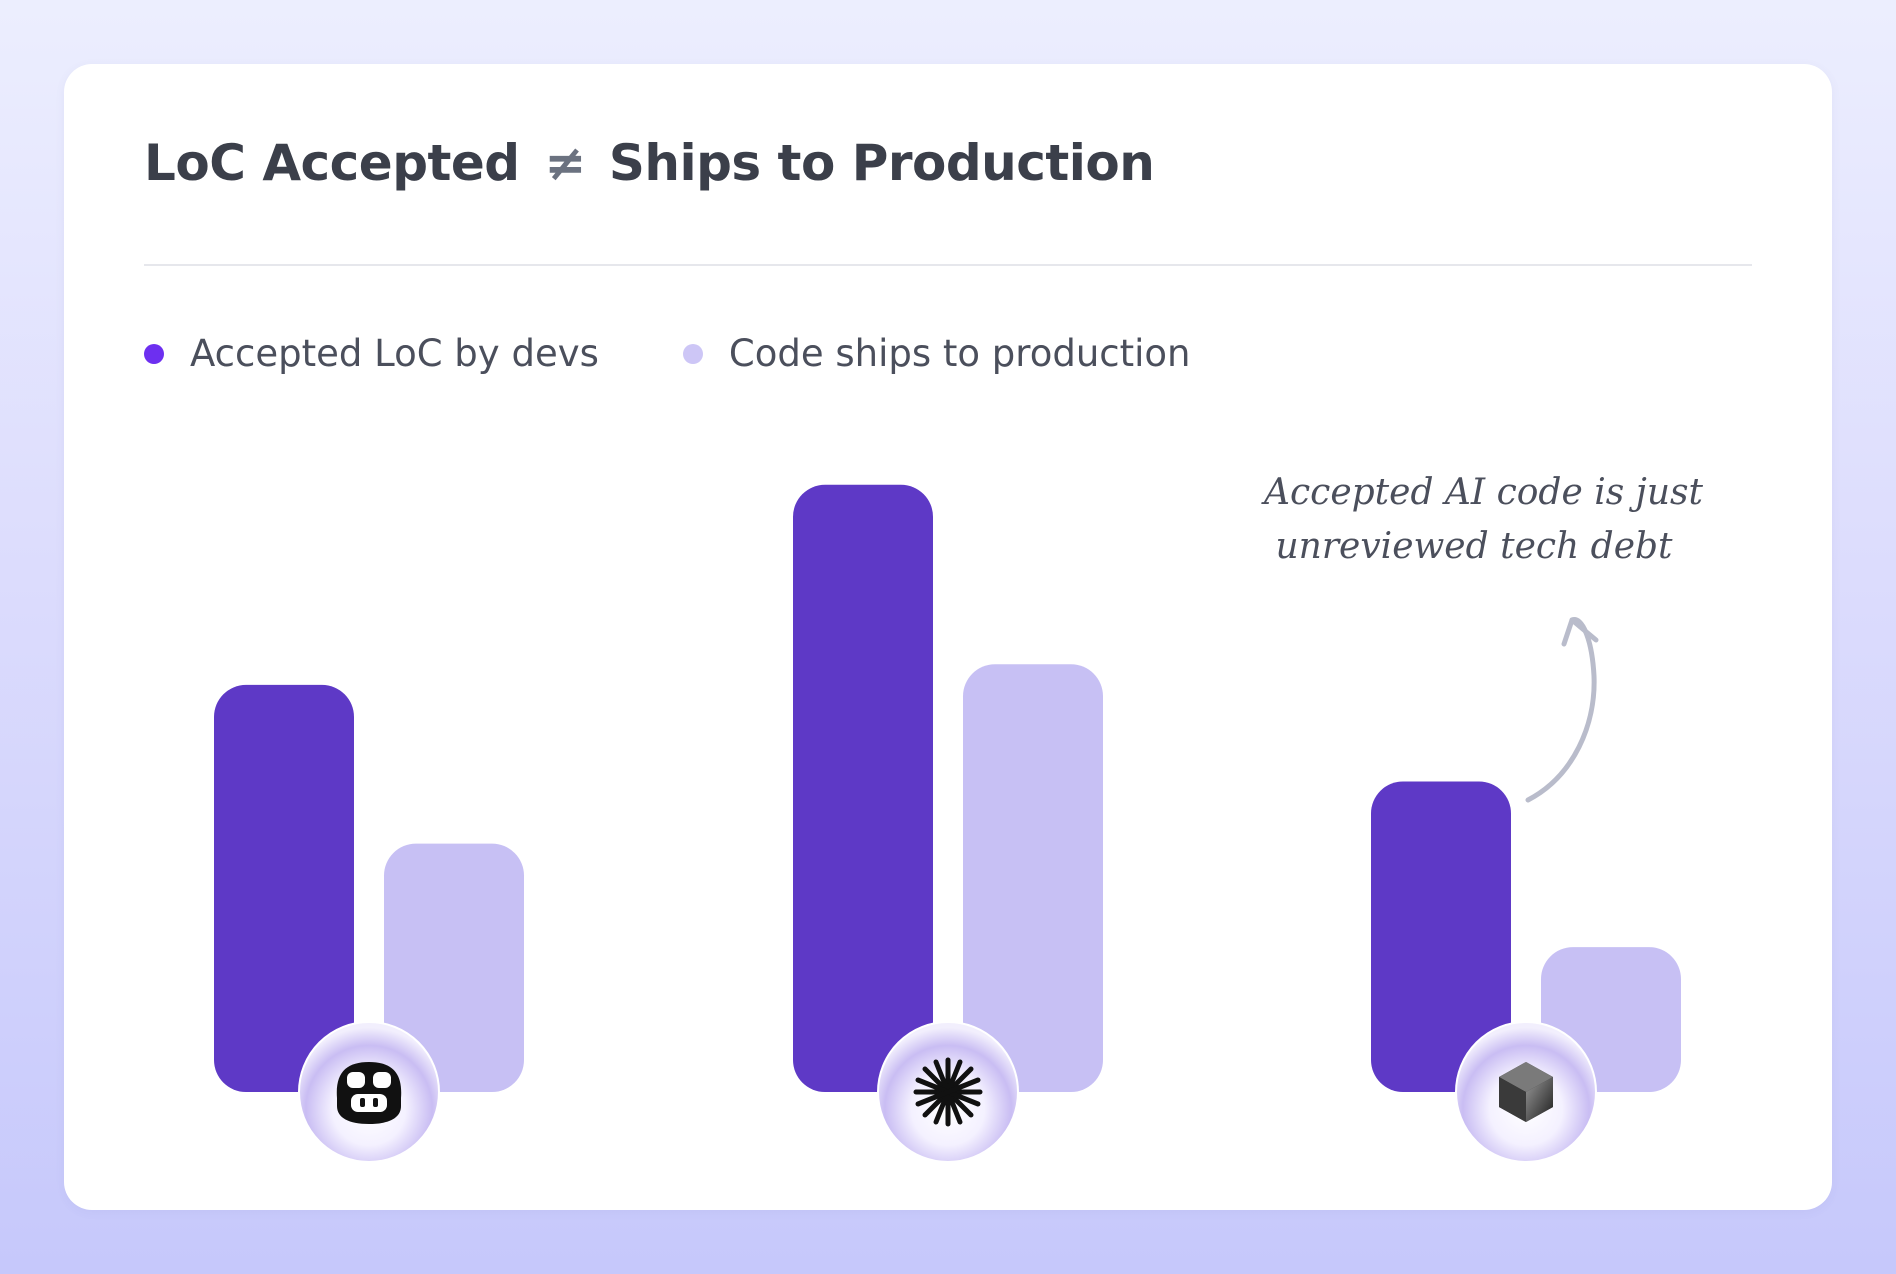 Image resolution: width=1896 pixels, height=1274 pixels. I want to click on badge-copilot, so click(369, 1092).